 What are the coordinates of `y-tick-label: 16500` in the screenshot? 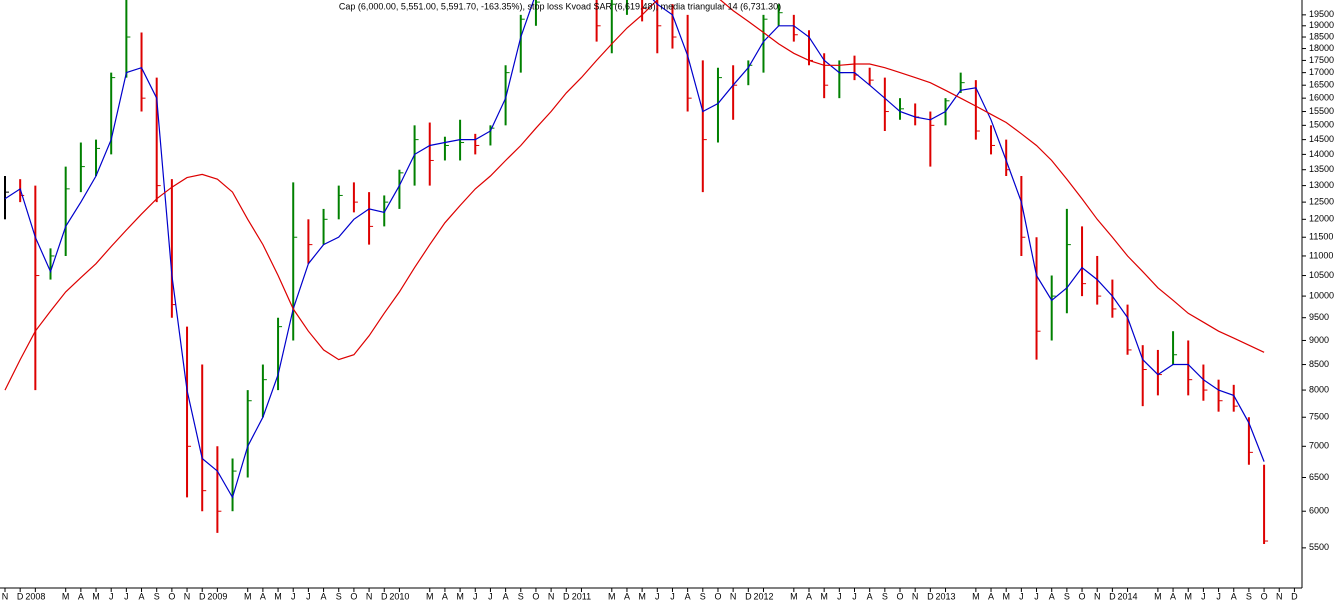 It's located at (1321, 85).